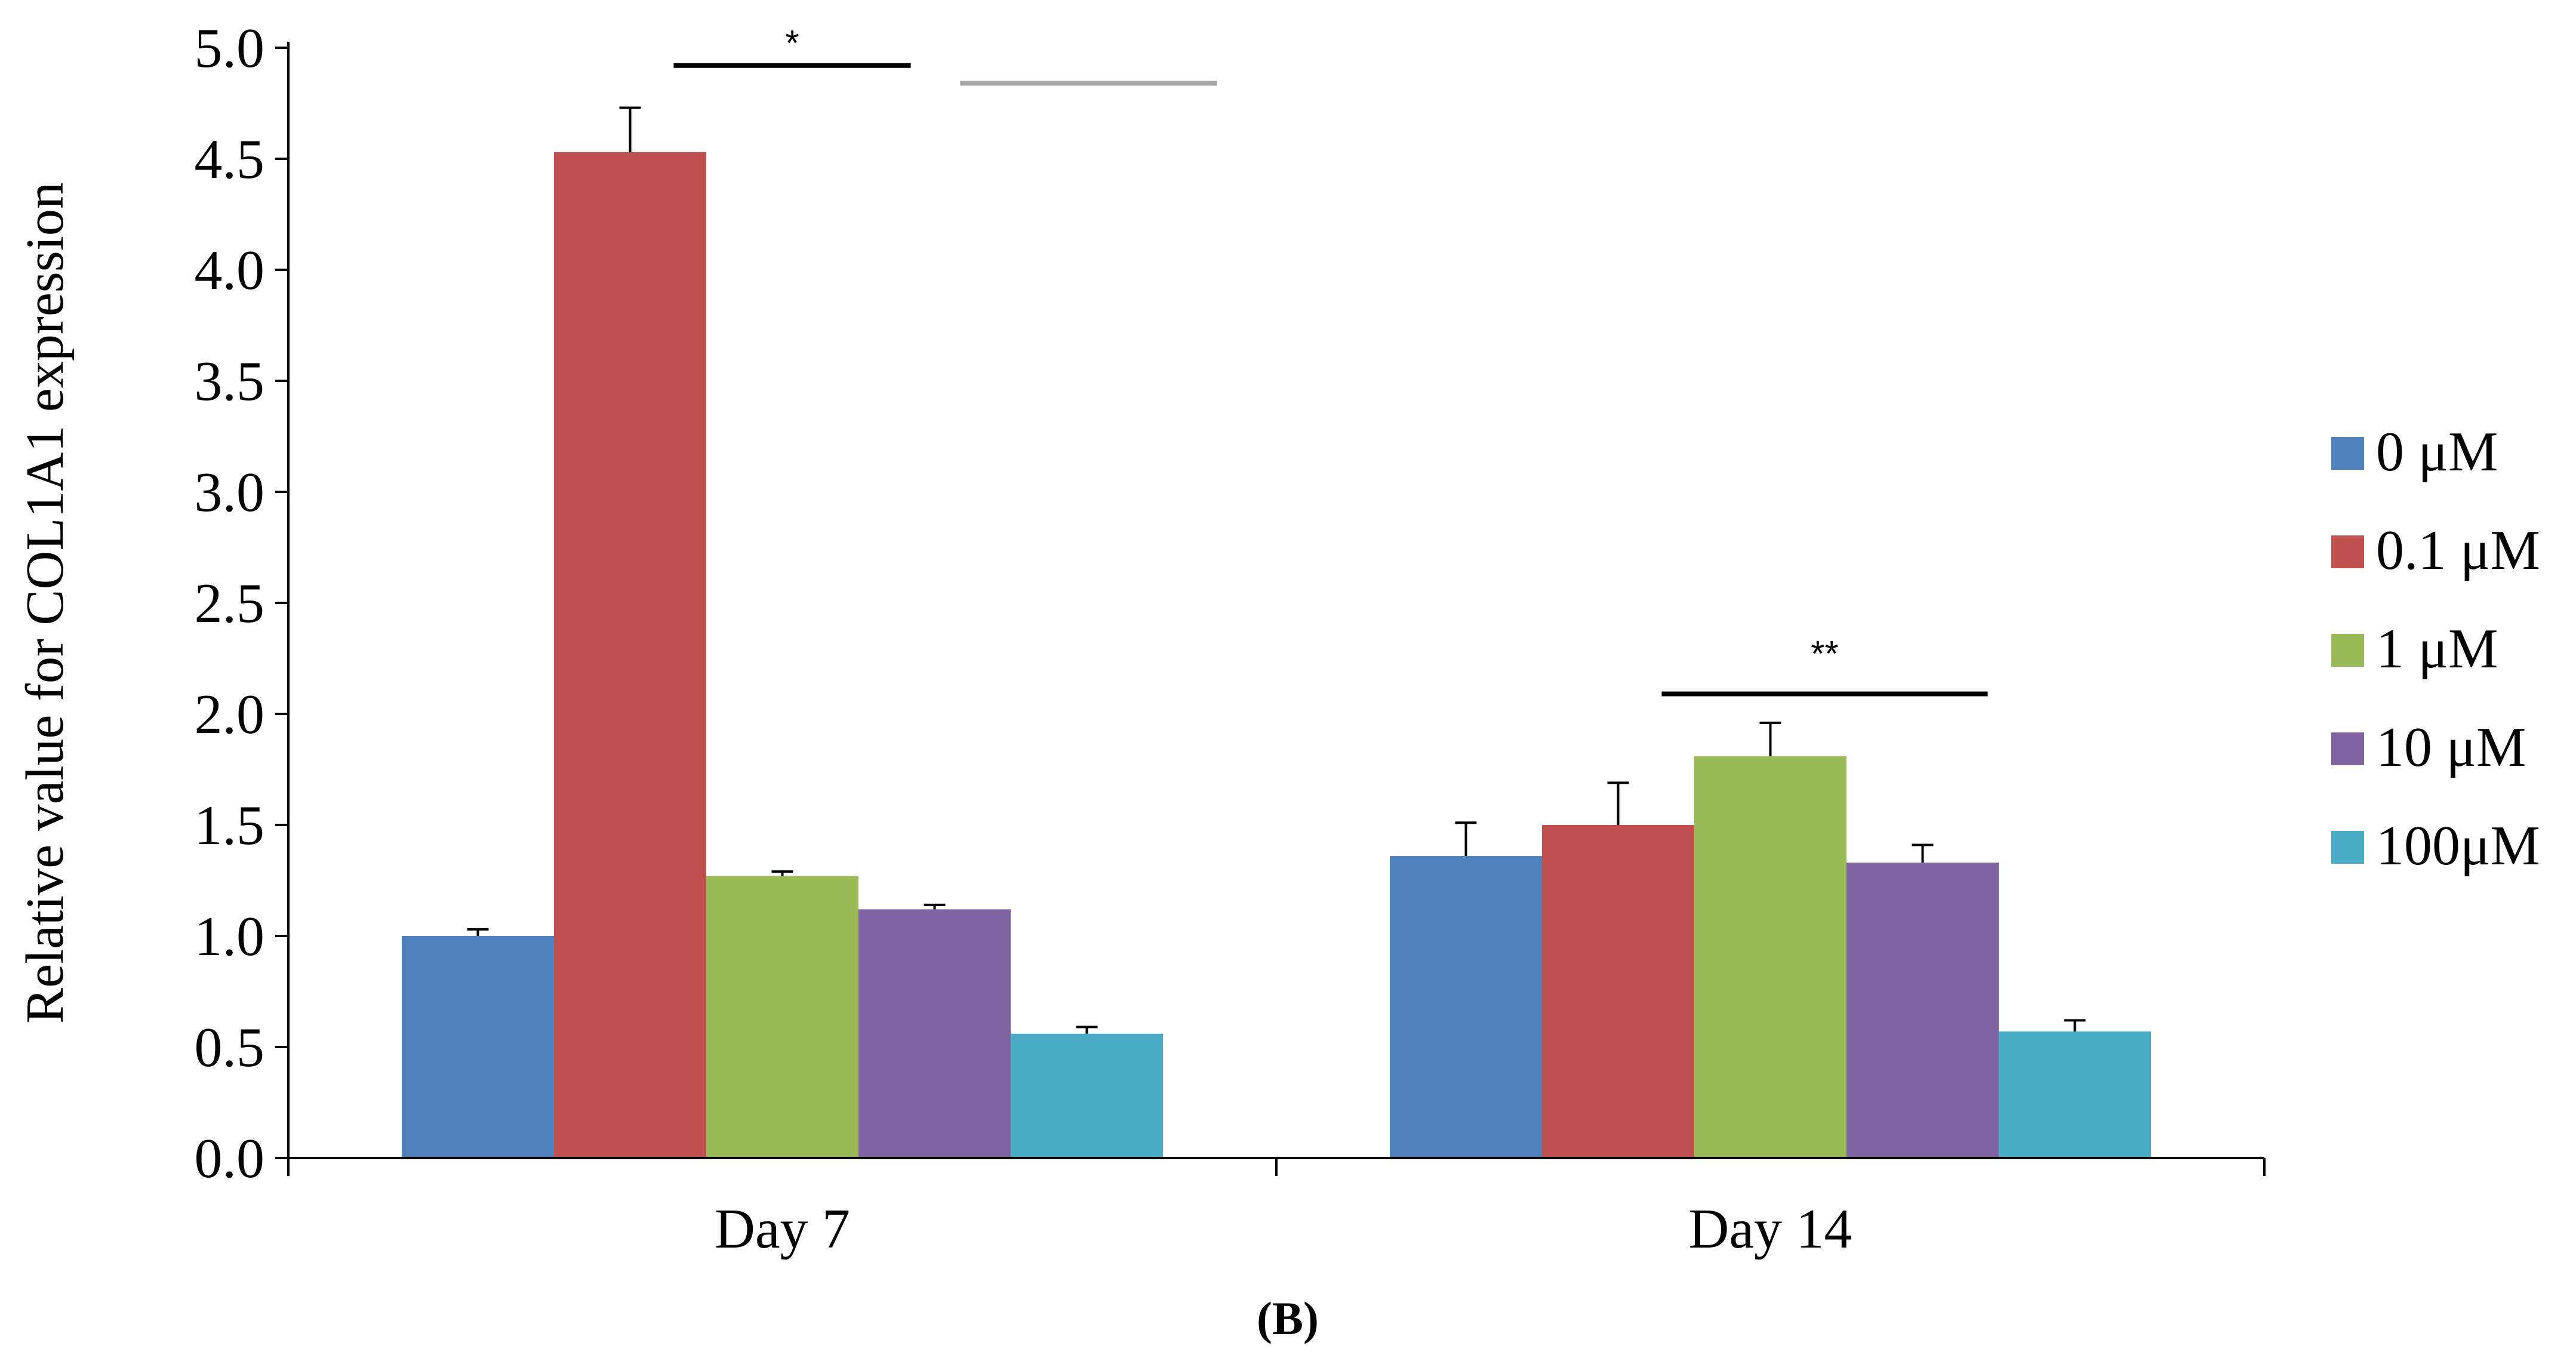 Image resolution: width=2576 pixels, height=1355 pixels. What do you see at coordinates (2451, 747) in the screenshot?
I see `legend-label: 10 μM` at bounding box center [2451, 747].